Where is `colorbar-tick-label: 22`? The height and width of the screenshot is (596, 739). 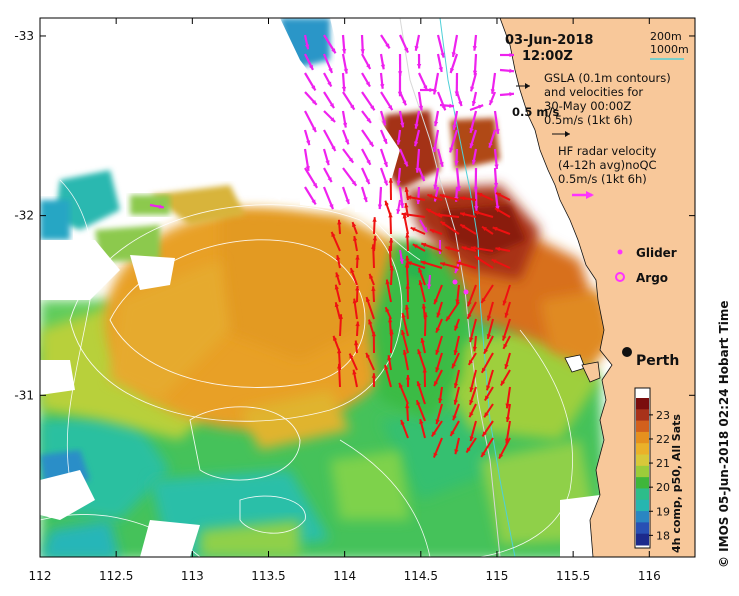 colorbar-tick-label: 22 is located at coordinates (663, 439).